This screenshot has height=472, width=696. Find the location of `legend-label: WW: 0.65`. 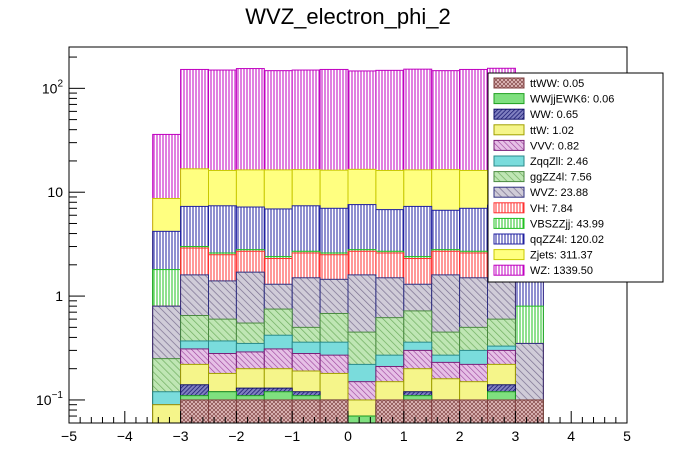

legend-label: WW: 0.65 is located at coordinates (554, 115).